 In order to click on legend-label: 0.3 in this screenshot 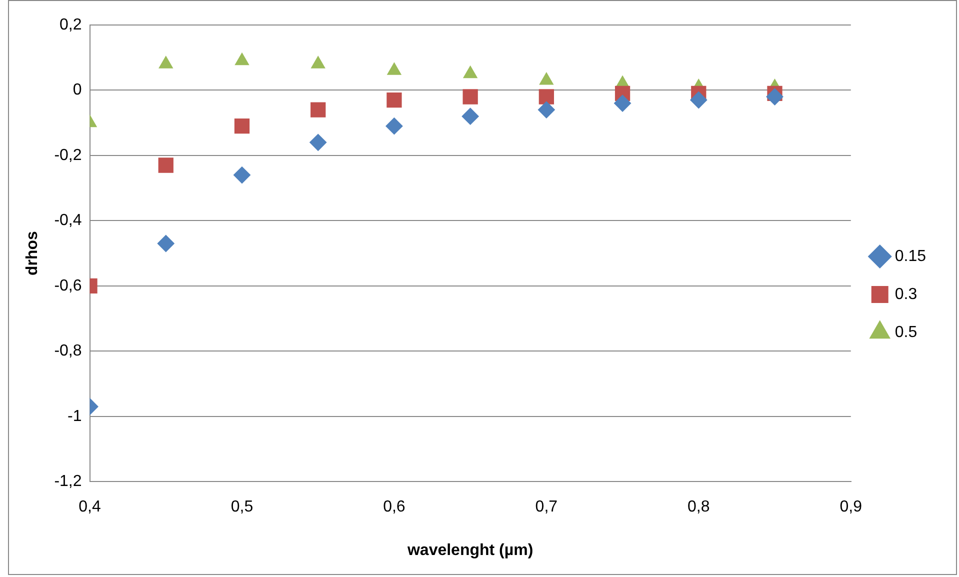, I will do `click(906, 294)`.